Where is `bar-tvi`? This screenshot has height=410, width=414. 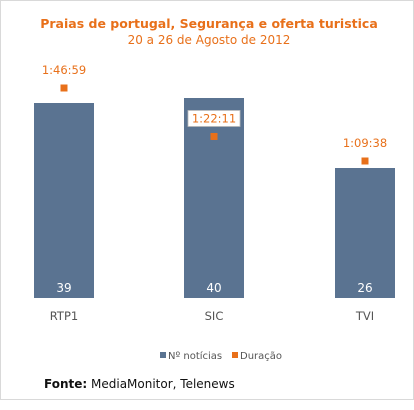 bar-tvi is located at coordinates (365, 233).